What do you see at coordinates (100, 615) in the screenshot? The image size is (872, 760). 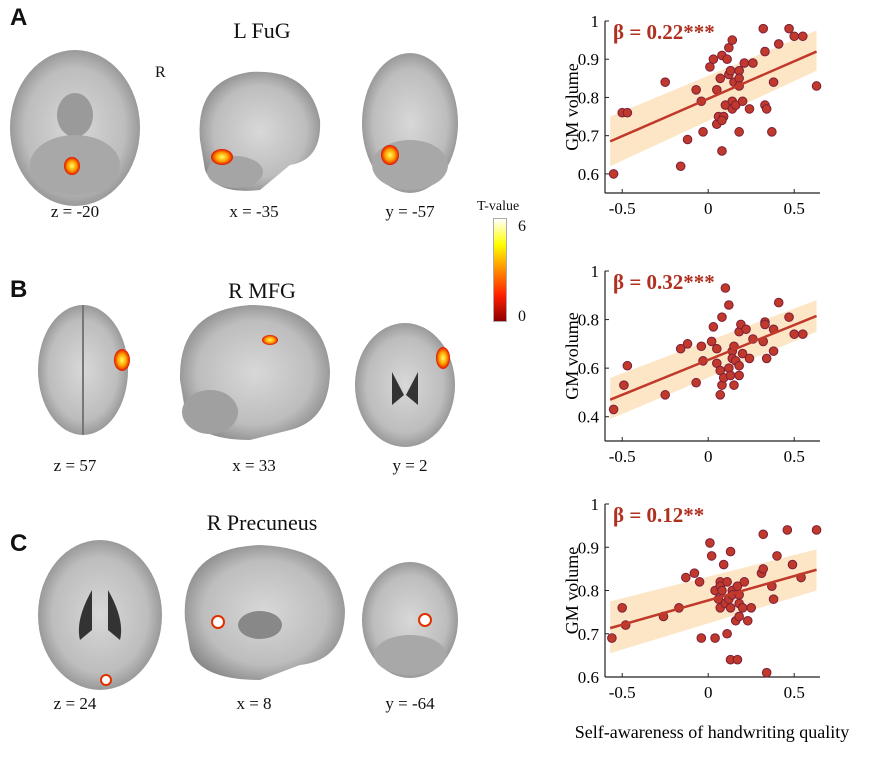 I see `brain-axial-c` at bounding box center [100, 615].